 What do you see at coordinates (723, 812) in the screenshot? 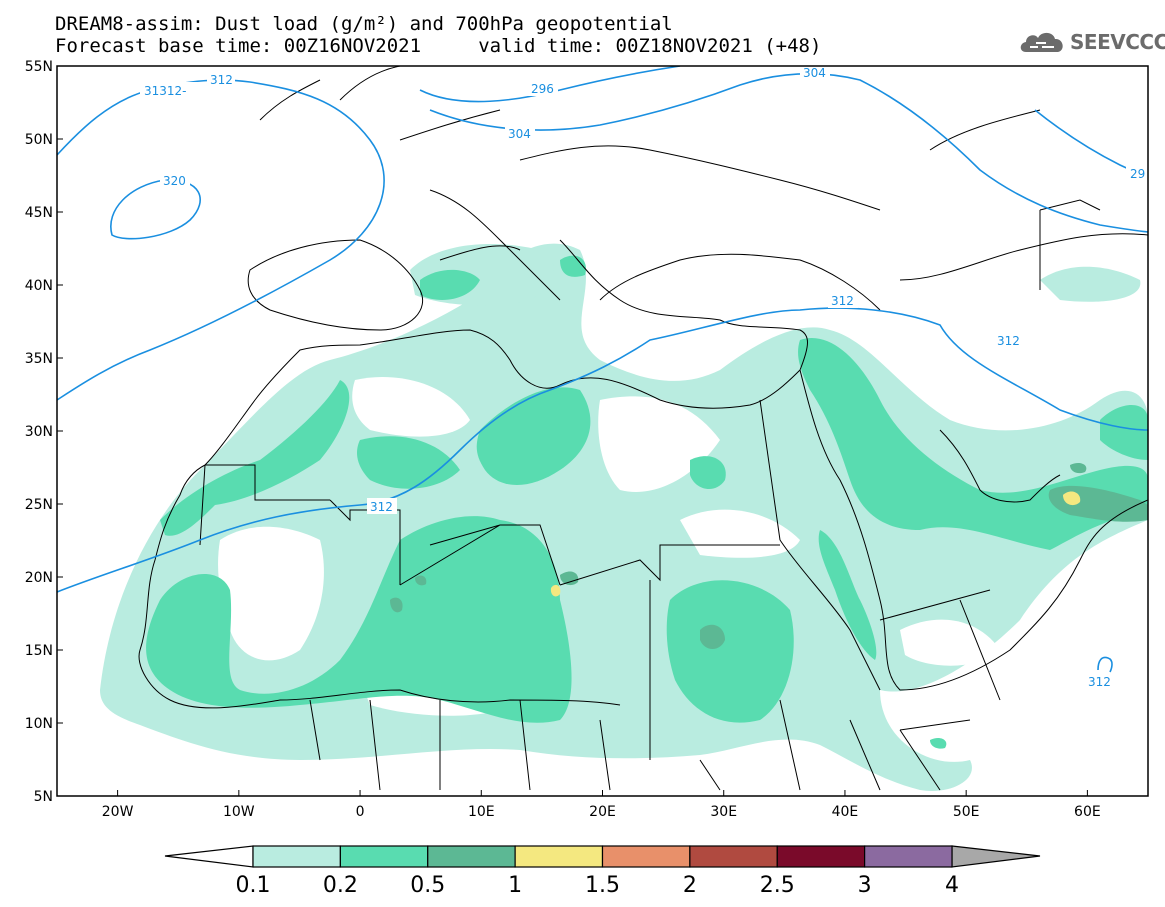
I see `lon-tick-label: 30E` at bounding box center [723, 812].